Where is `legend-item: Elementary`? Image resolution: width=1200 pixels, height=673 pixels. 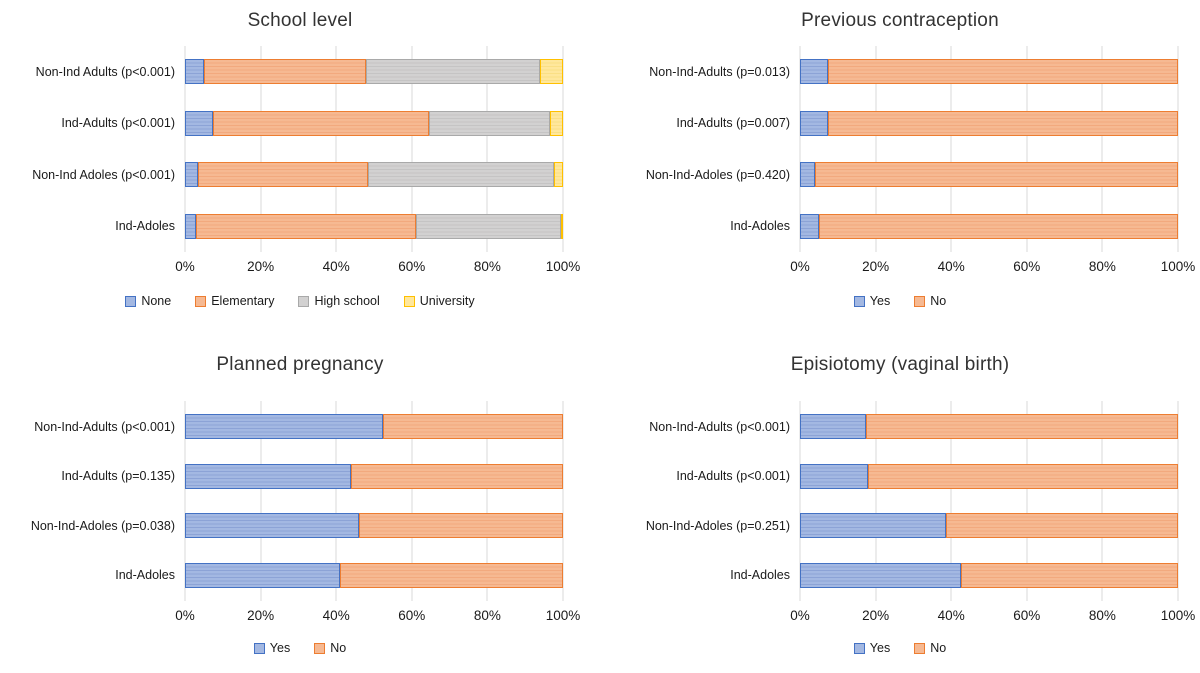
legend-item: Elementary is located at coordinates (234, 301).